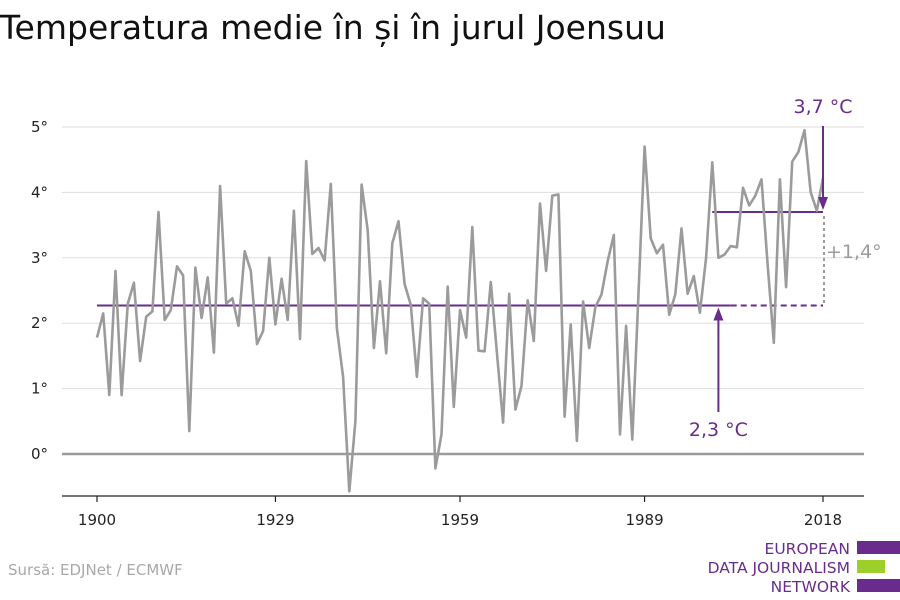  Describe the element at coordinates (95, 570) in the screenshot. I see `source-note: Sursă: EDJNet / ECMWF` at that location.